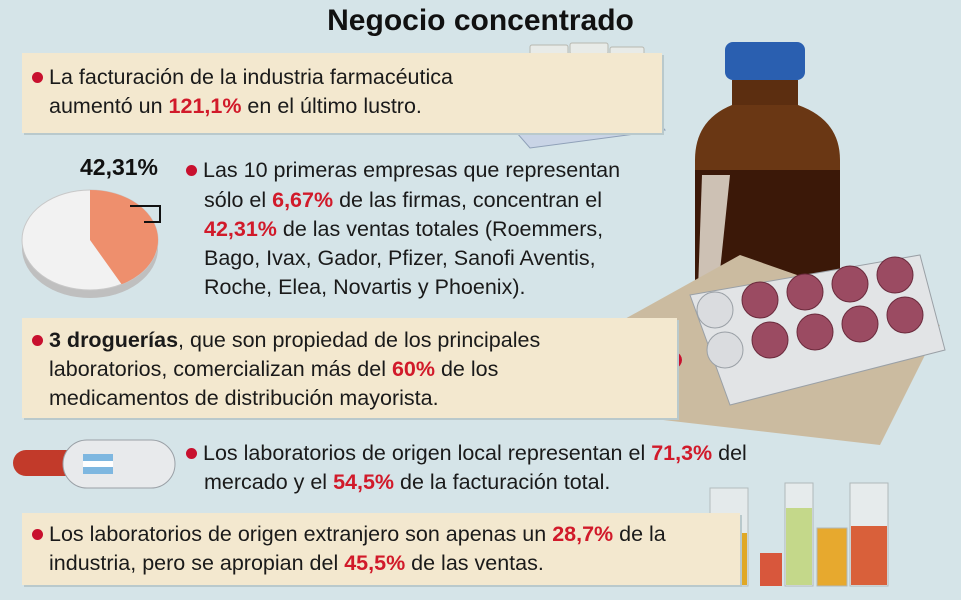 The height and width of the screenshot is (600, 961). Describe the element at coordinates (365, 287) in the screenshot. I see `fact-2-line-5: Roche, Elea, Novartis y Phoenix).` at that location.